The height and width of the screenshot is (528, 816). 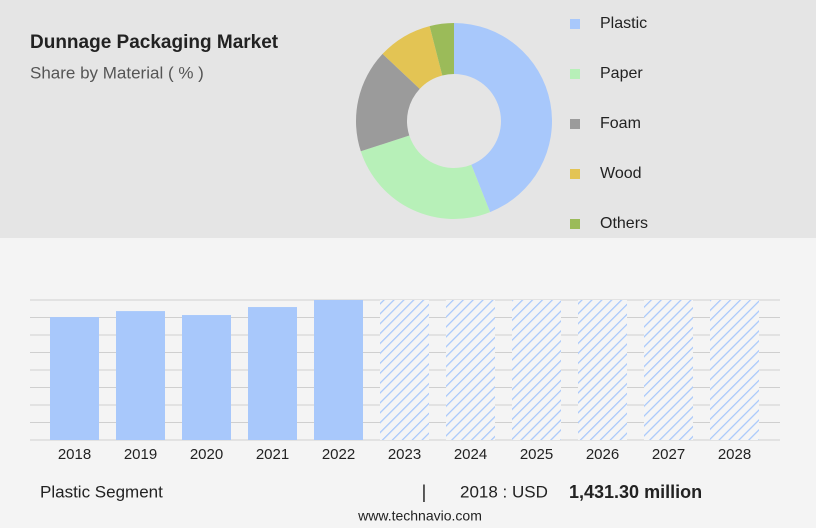 What do you see at coordinates (404, 454) in the screenshot?
I see `x-tick-label: 2023` at bounding box center [404, 454].